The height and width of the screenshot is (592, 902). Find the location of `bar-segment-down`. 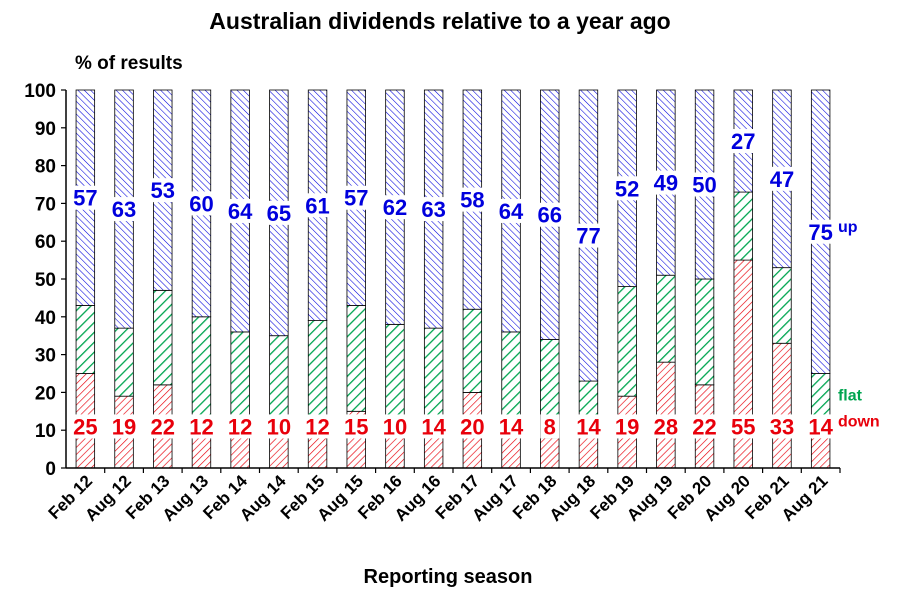

bar-segment-down is located at coordinates (550, 453).